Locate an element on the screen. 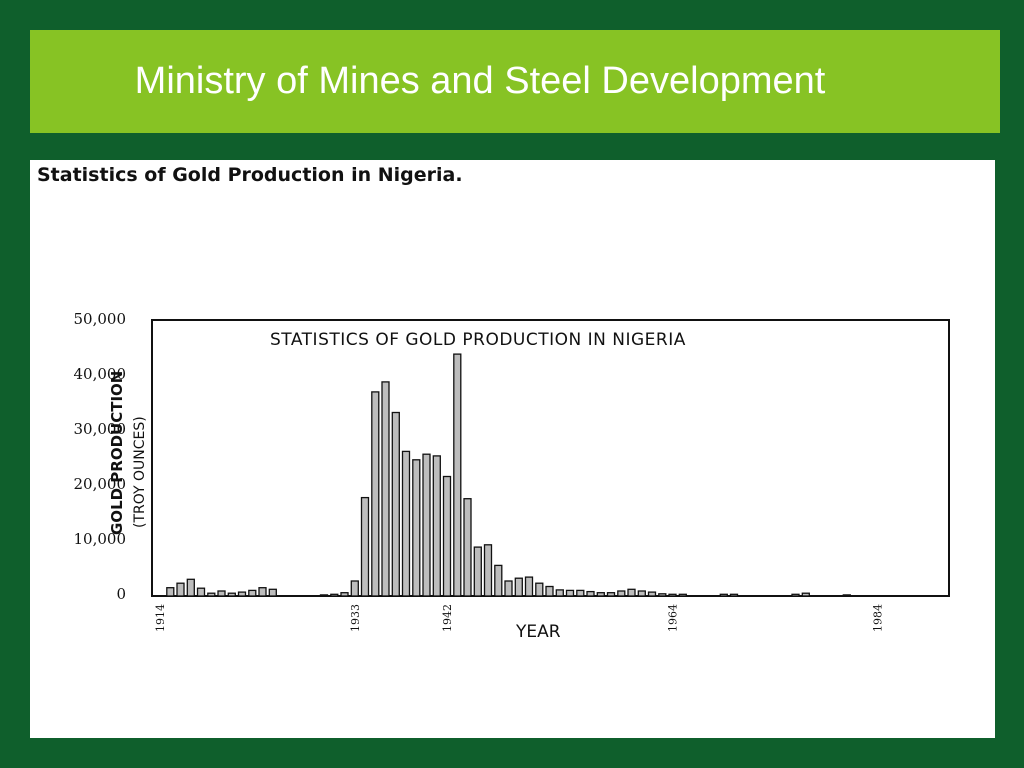  x-tick-labels: 1914 1933 1942 1964 1984 is located at coordinates (519, 618).